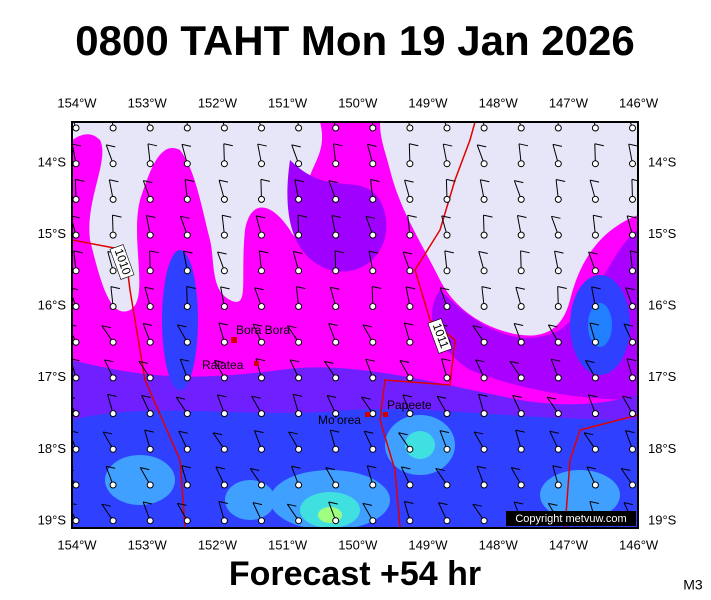 This screenshot has width=711, height=600. Describe the element at coordinates (309, 377) in the screenshot. I see `island-markers` at that location.